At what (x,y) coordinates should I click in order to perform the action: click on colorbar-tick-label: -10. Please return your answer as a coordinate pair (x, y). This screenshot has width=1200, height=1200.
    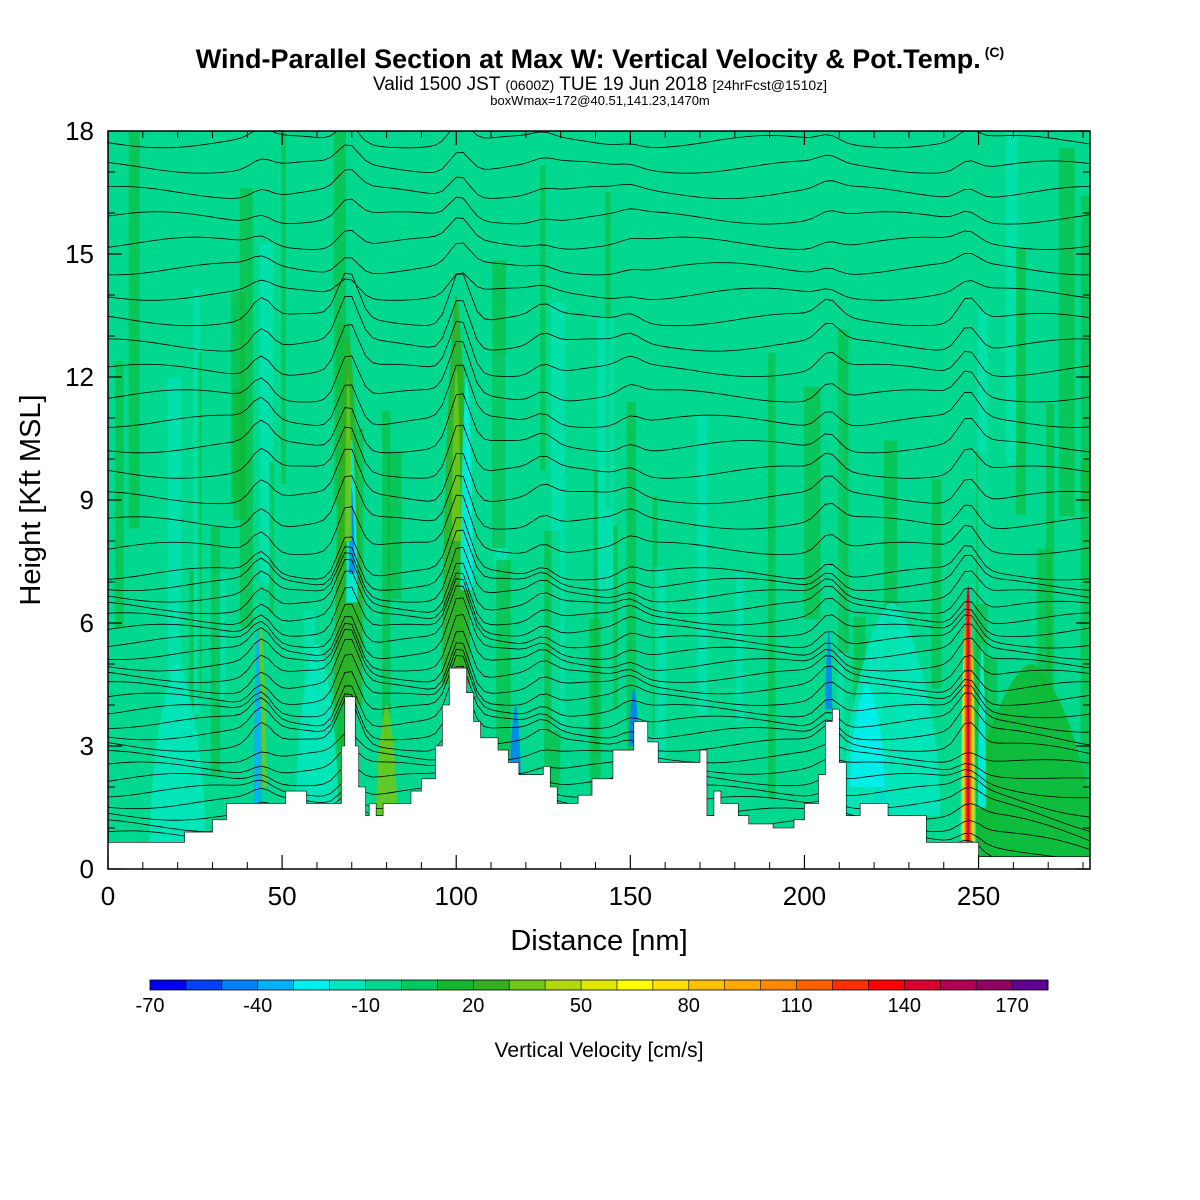
    Looking at the image, I should click on (365, 1006).